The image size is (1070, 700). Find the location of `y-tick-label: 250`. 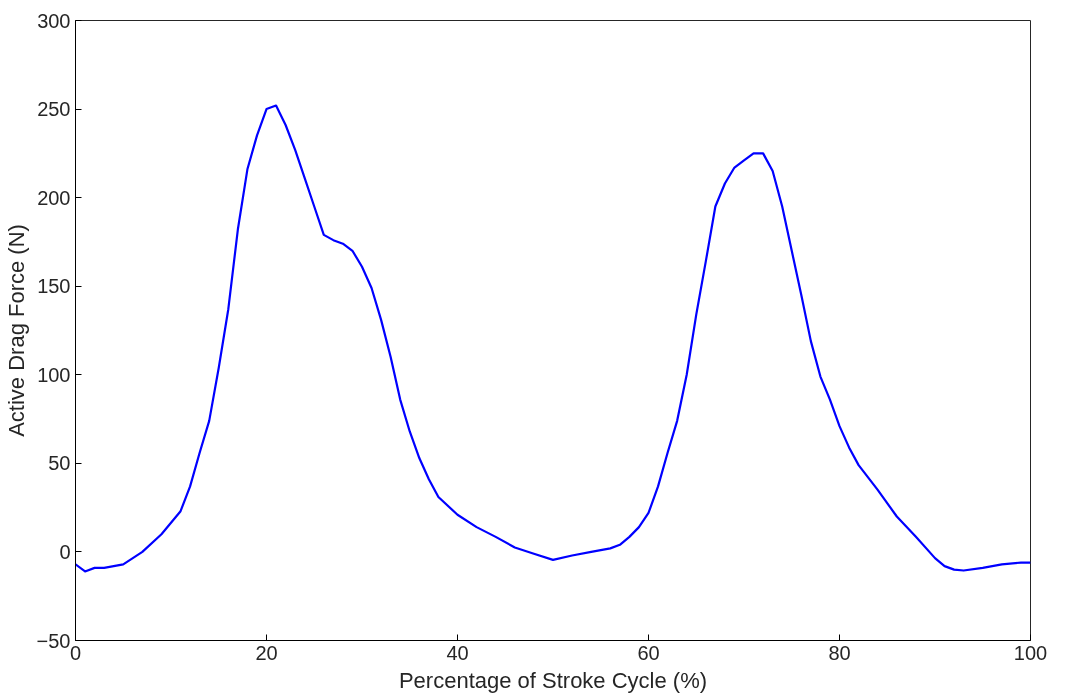

y-tick-label: 250 is located at coordinates (54, 109).